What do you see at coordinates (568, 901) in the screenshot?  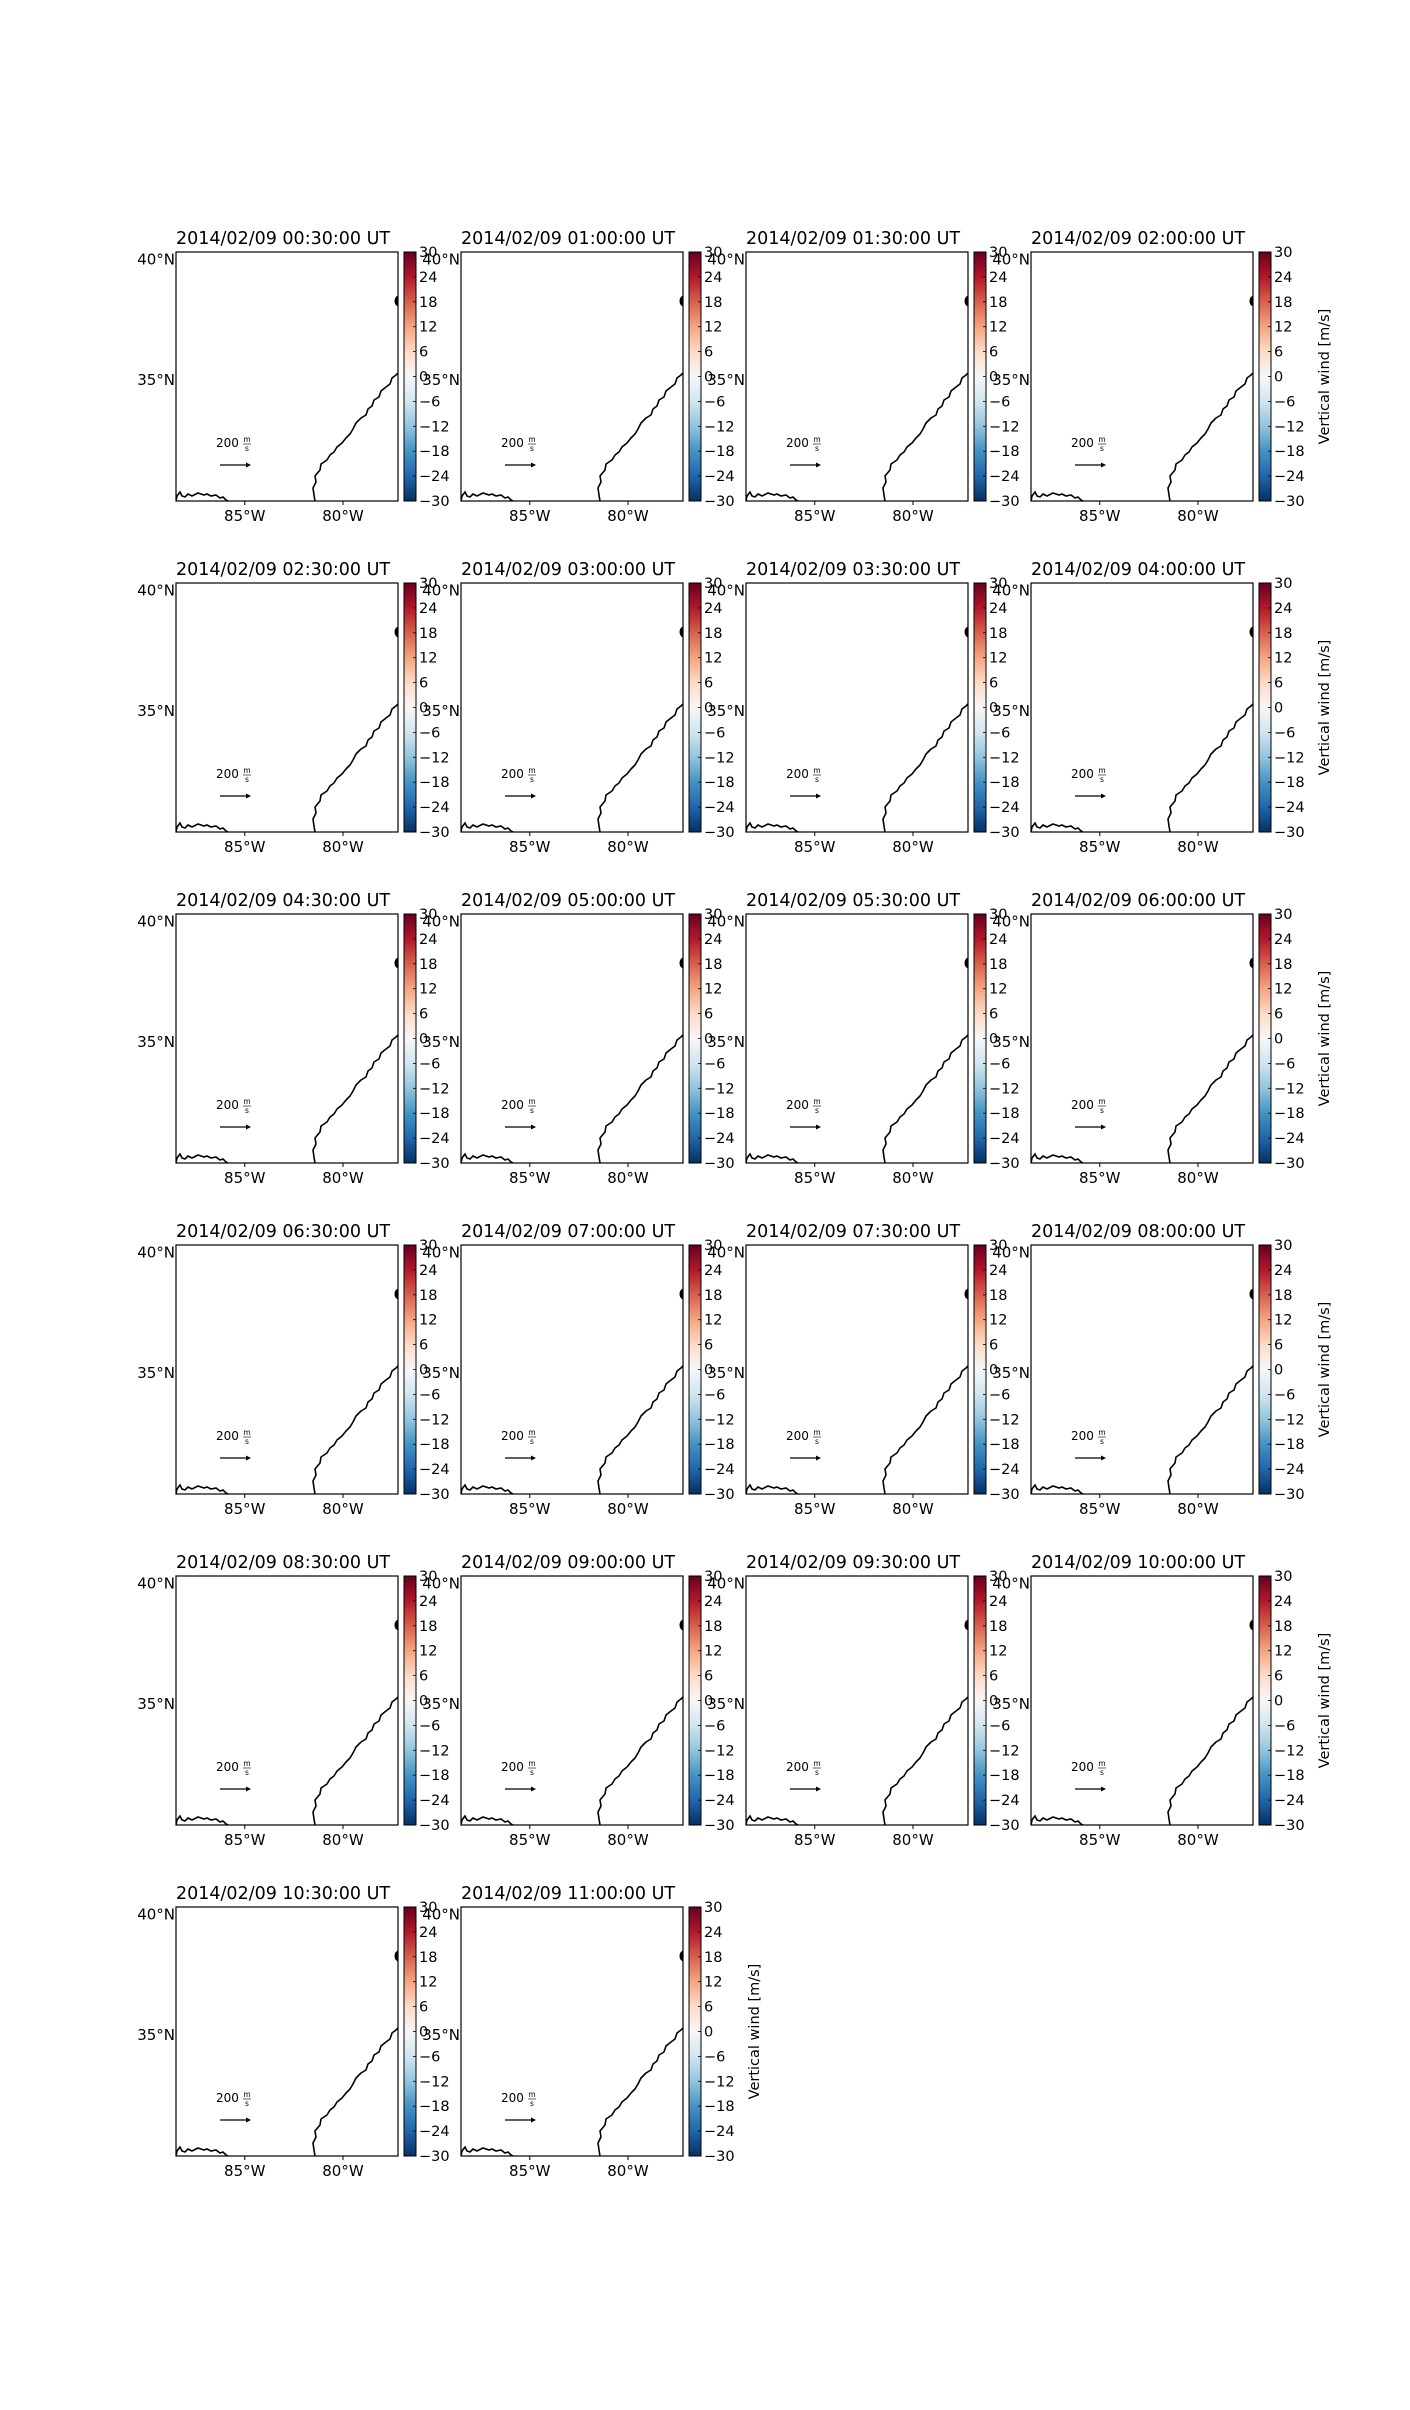 I see `panel-title: 2014/02/09 05:00:00 UT` at bounding box center [568, 901].